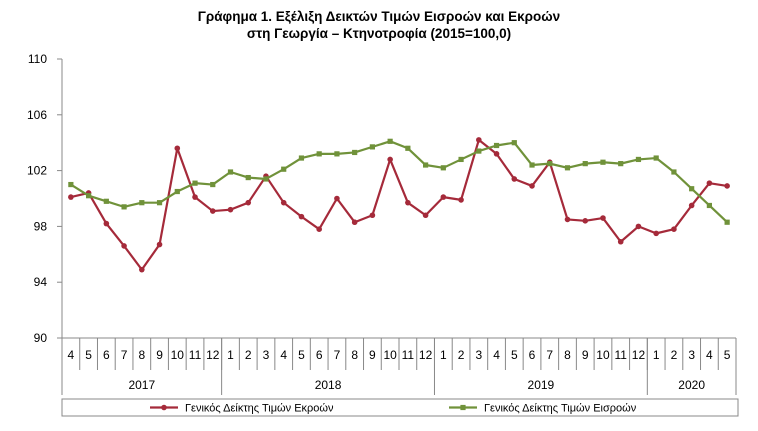 The width and height of the screenshot is (758, 431). Describe the element at coordinates (230, 355) in the screenshot. I see `x-tick-label: 1` at that location.